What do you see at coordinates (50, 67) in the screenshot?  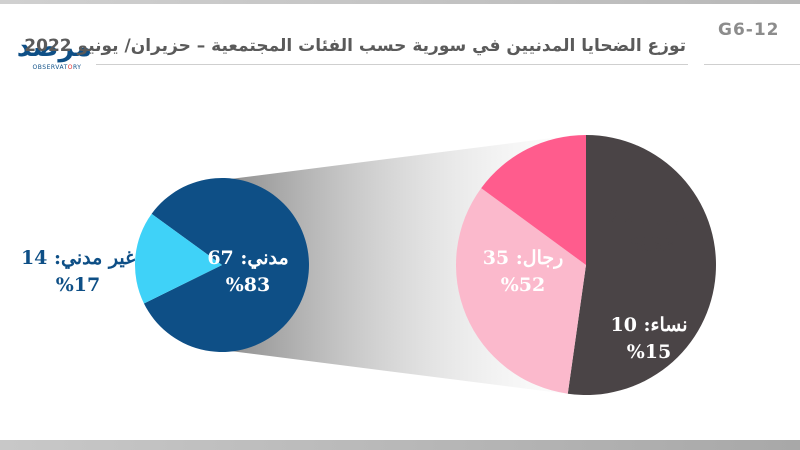 I see `logo-sub-a: OBSERVAT` at bounding box center [50, 67].